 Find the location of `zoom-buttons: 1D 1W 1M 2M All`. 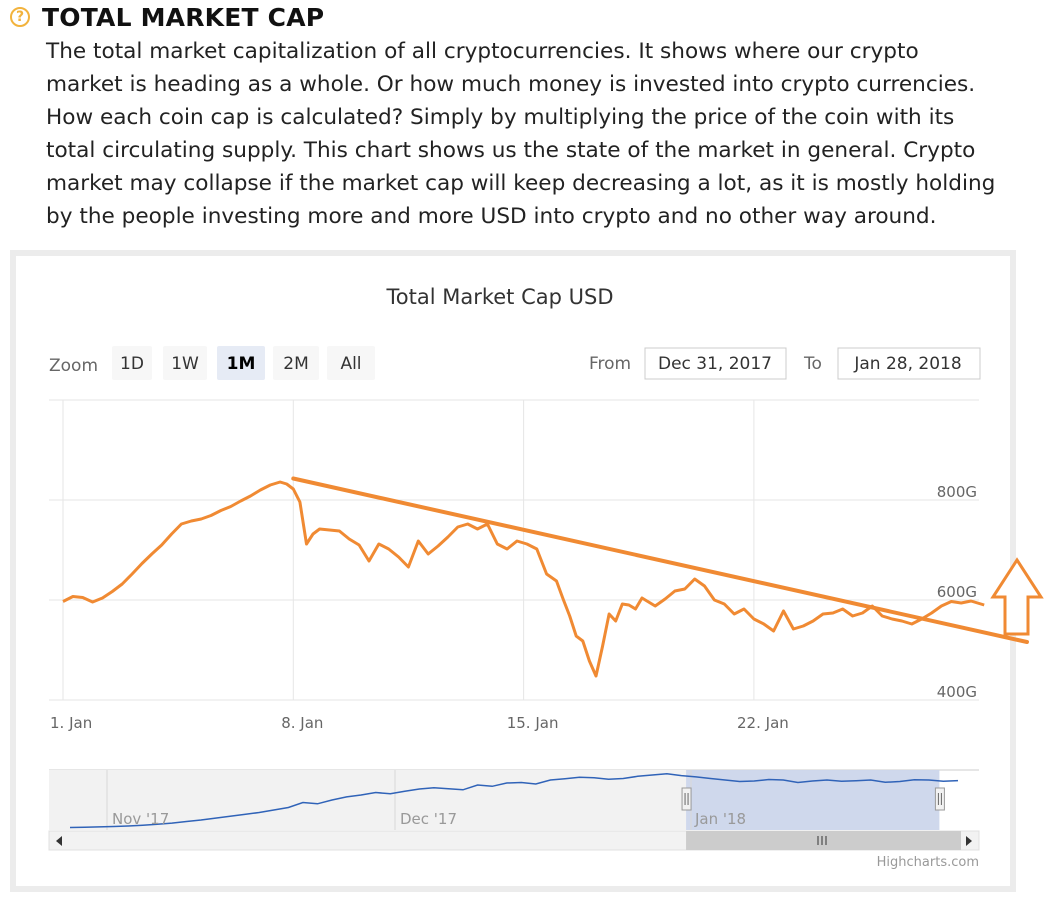

zoom-buttons: 1D 1W 1M 2M All is located at coordinates (243, 363).